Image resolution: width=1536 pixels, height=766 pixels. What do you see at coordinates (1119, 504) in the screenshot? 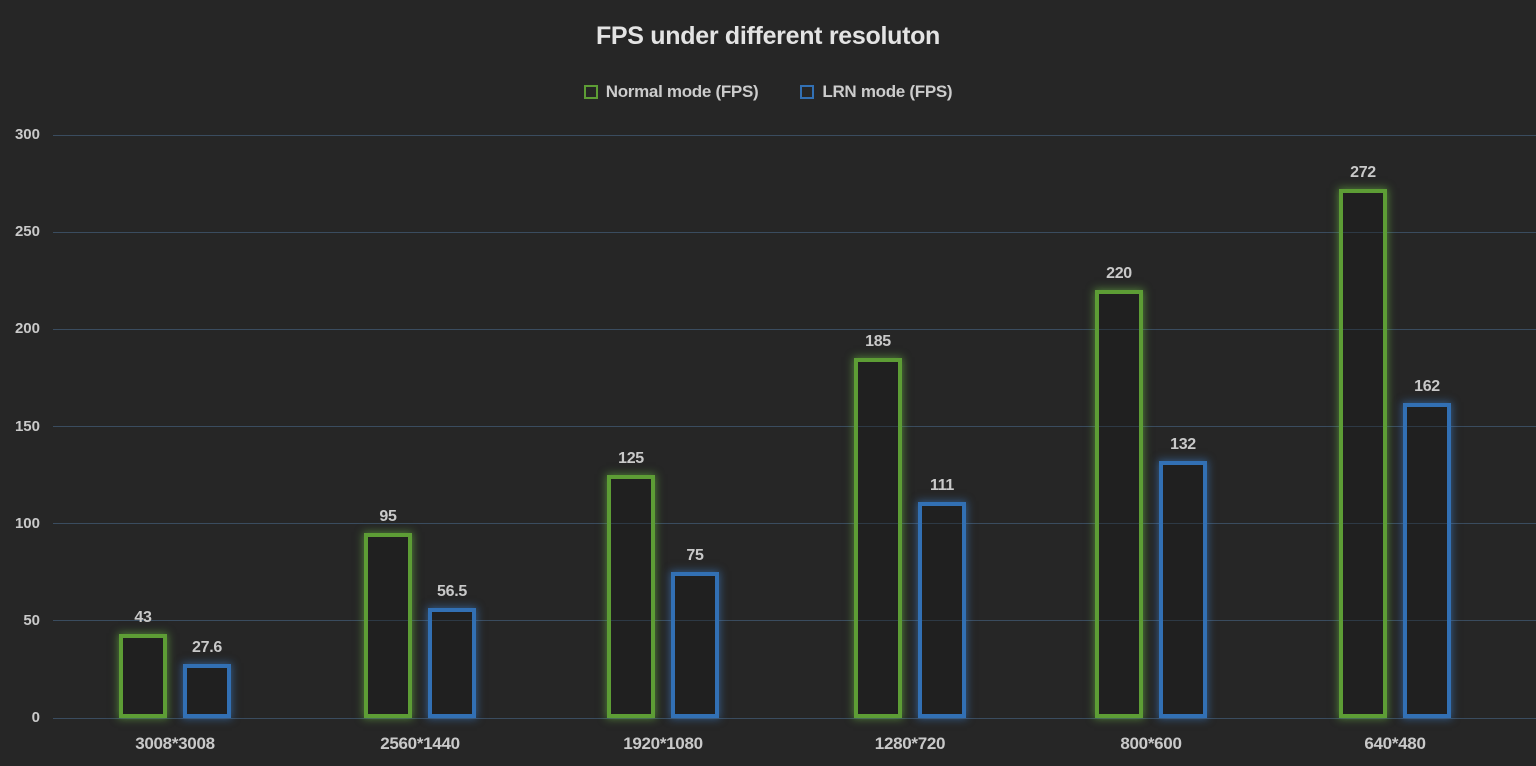
I see `bar-normal-mode-800*600` at bounding box center [1119, 504].